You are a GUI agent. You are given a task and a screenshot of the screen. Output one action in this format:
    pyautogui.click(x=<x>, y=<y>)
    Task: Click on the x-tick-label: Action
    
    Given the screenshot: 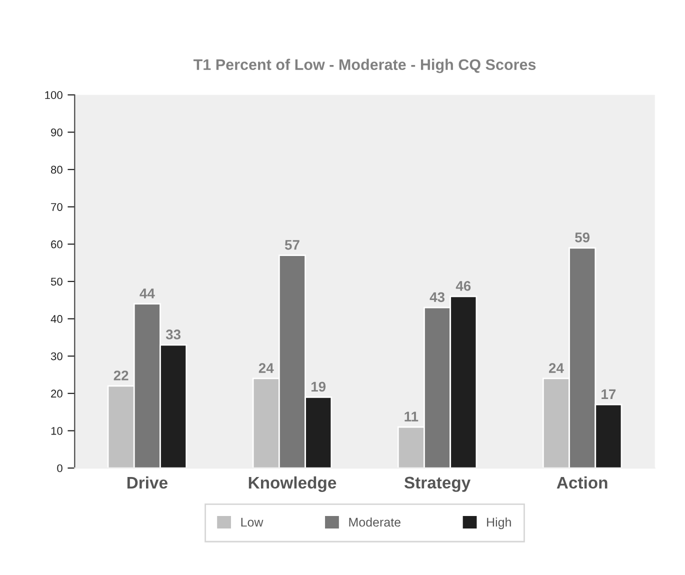 What is the action you would take?
    pyautogui.click(x=582, y=482)
    